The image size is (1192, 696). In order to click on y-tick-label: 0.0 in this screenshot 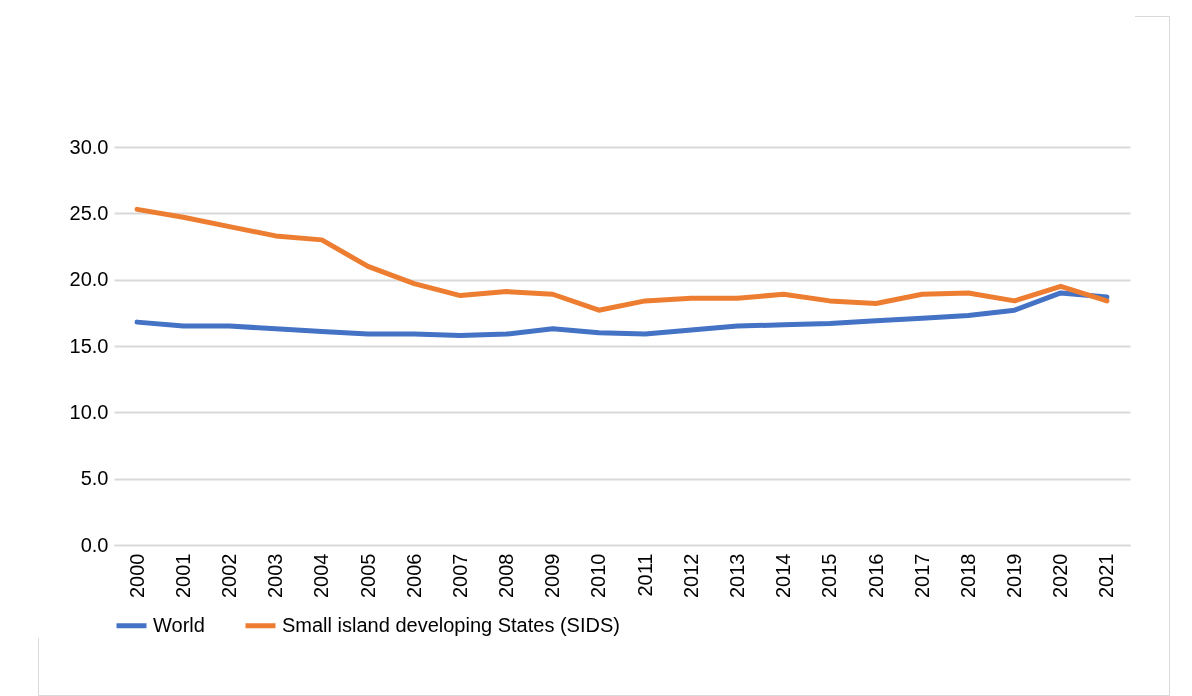, I will do `click(94, 544)`.